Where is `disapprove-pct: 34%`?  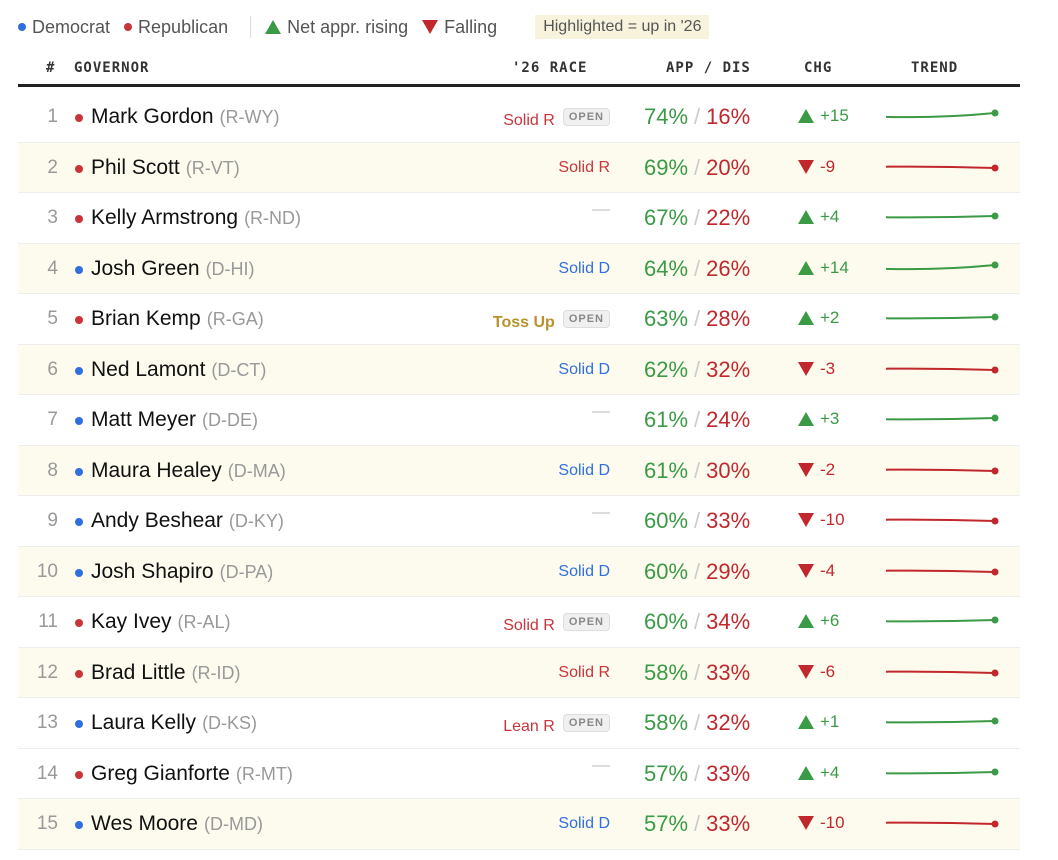 disapprove-pct: 34% is located at coordinates (728, 621).